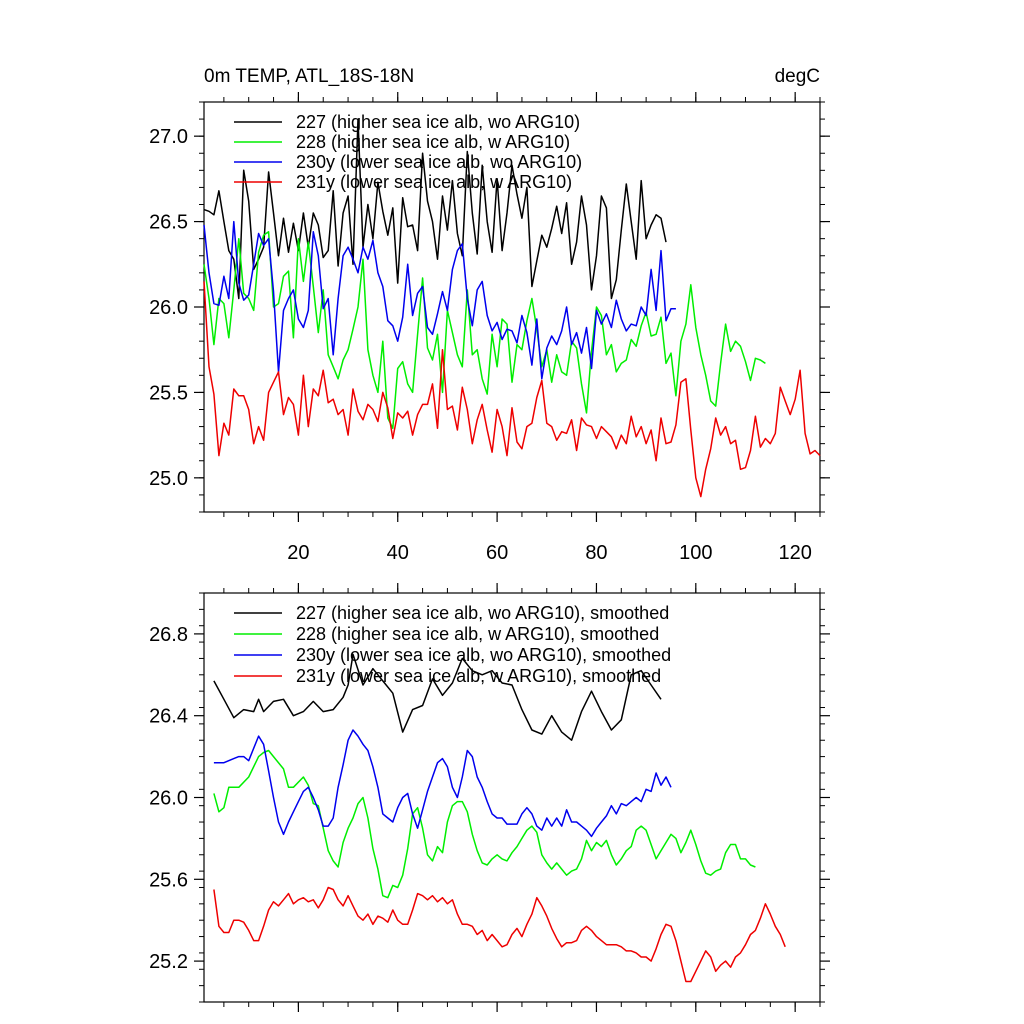 The width and height of the screenshot is (1024, 1024). What do you see at coordinates (794, 553) in the screenshot?
I see `x-tick-label: 120` at bounding box center [794, 553].